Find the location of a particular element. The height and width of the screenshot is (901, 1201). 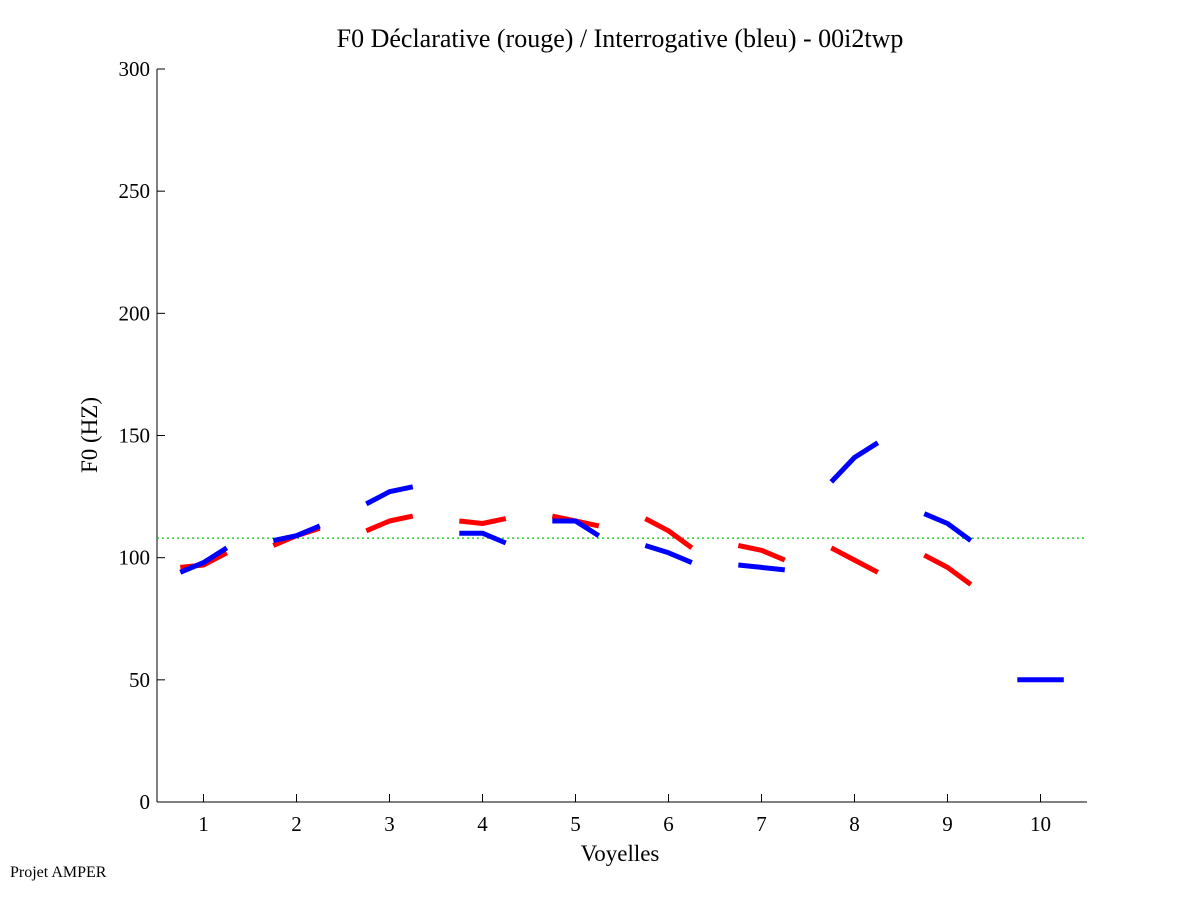

x-tick-label: 4 is located at coordinates (482, 824).